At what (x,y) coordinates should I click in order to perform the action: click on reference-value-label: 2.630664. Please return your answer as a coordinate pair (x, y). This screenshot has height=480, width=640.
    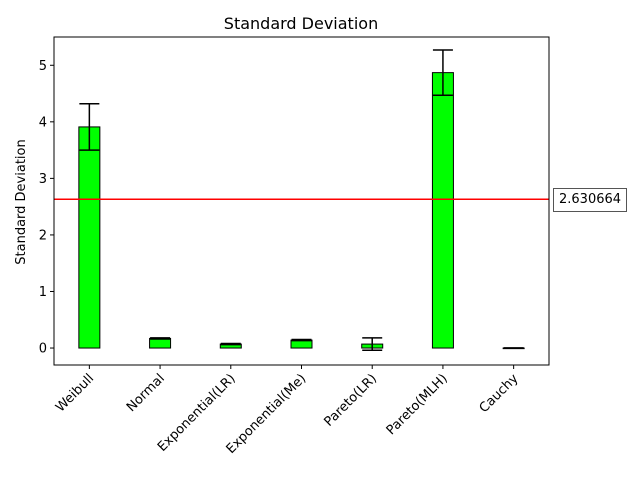
    Looking at the image, I should click on (590, 200).